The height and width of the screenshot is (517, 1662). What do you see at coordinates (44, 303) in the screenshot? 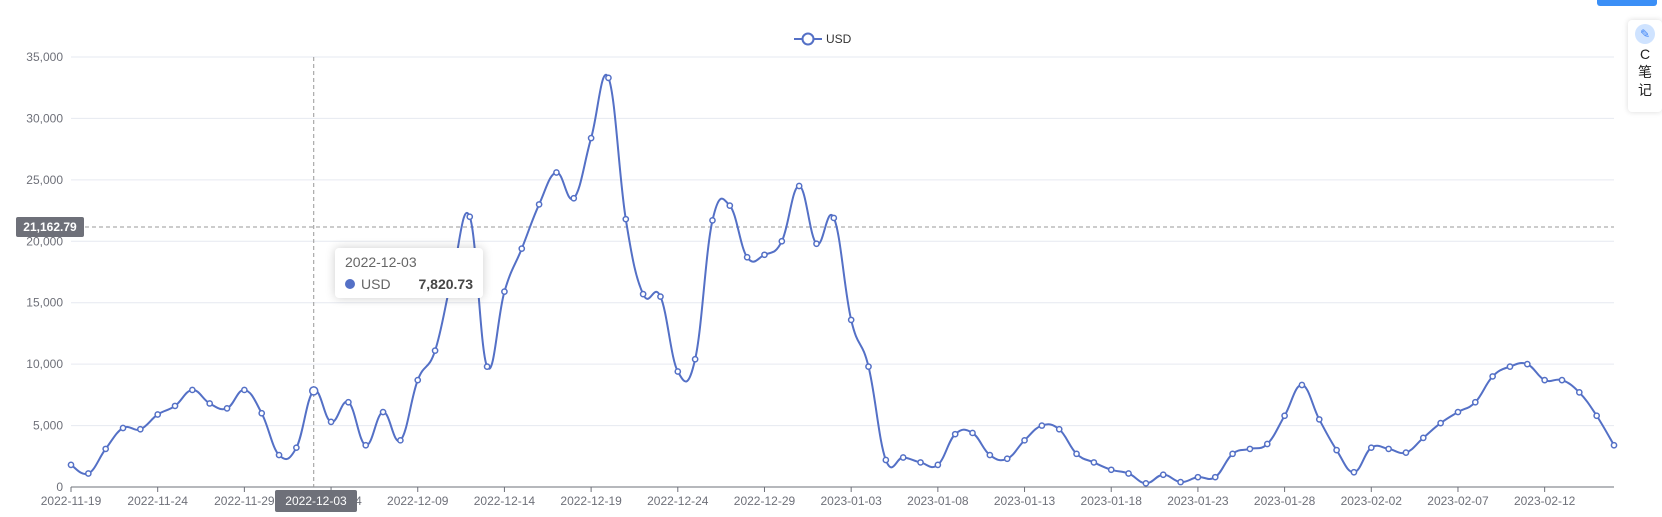
I see `y-tick-label: 15,000` at bounding box center [44, 303].